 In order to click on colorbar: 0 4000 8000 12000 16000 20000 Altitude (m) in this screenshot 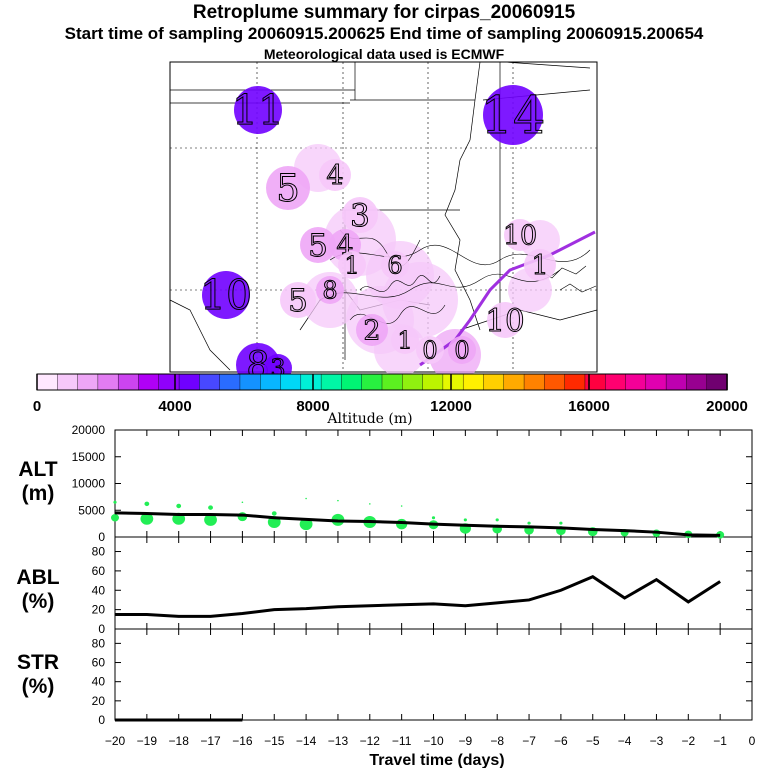, I will do `click(390, 400)`.